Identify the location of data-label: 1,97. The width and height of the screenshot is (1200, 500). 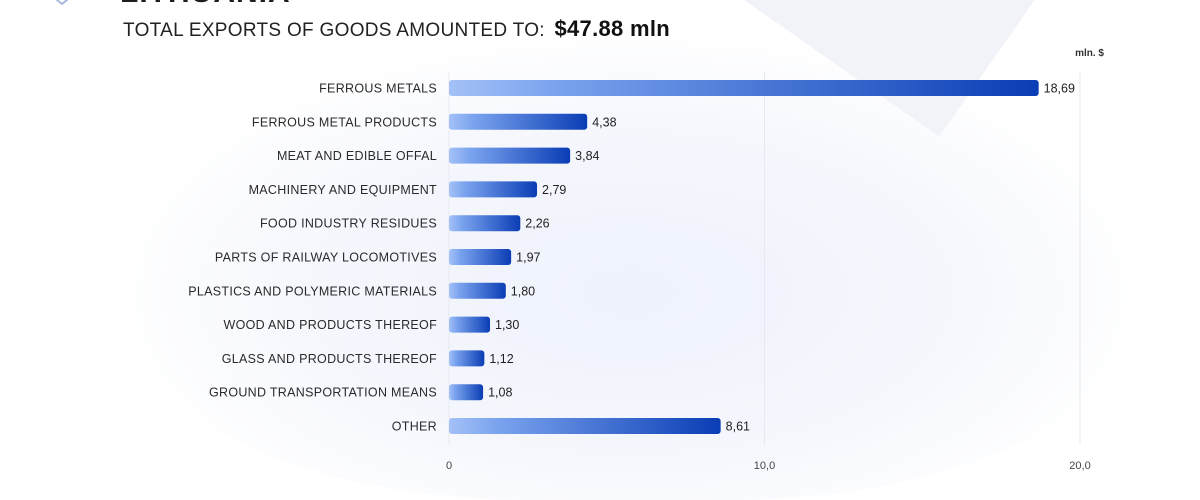
(528, 258).